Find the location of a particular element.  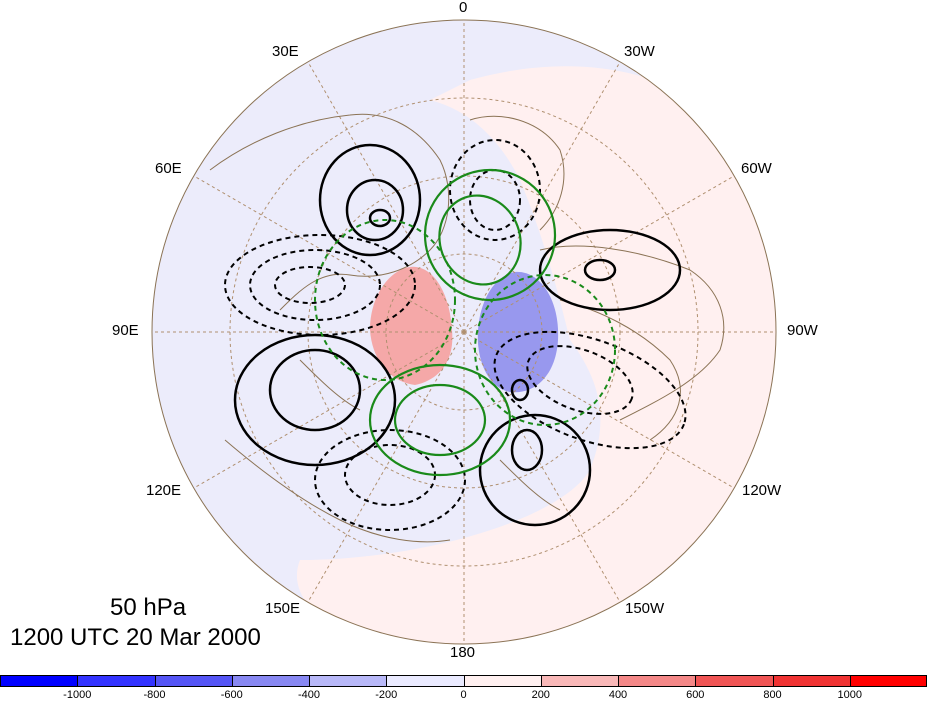

lon-label-30w: 30W is located at coordinates (639, 51).